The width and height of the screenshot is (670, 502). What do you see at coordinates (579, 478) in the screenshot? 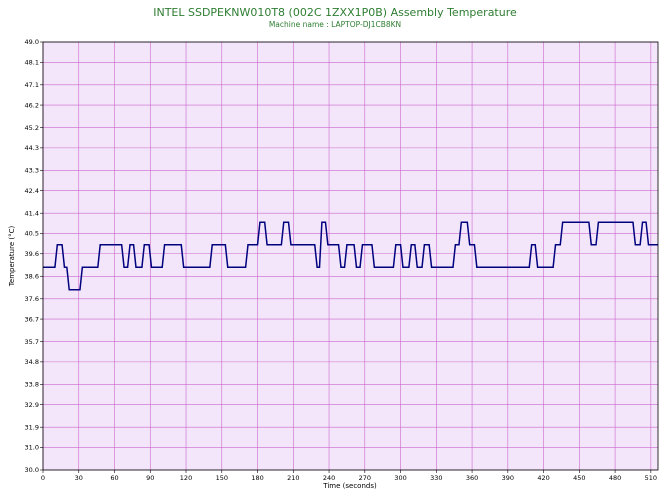
I see `x-tick-label: 450` at bounding box center [579, 478].